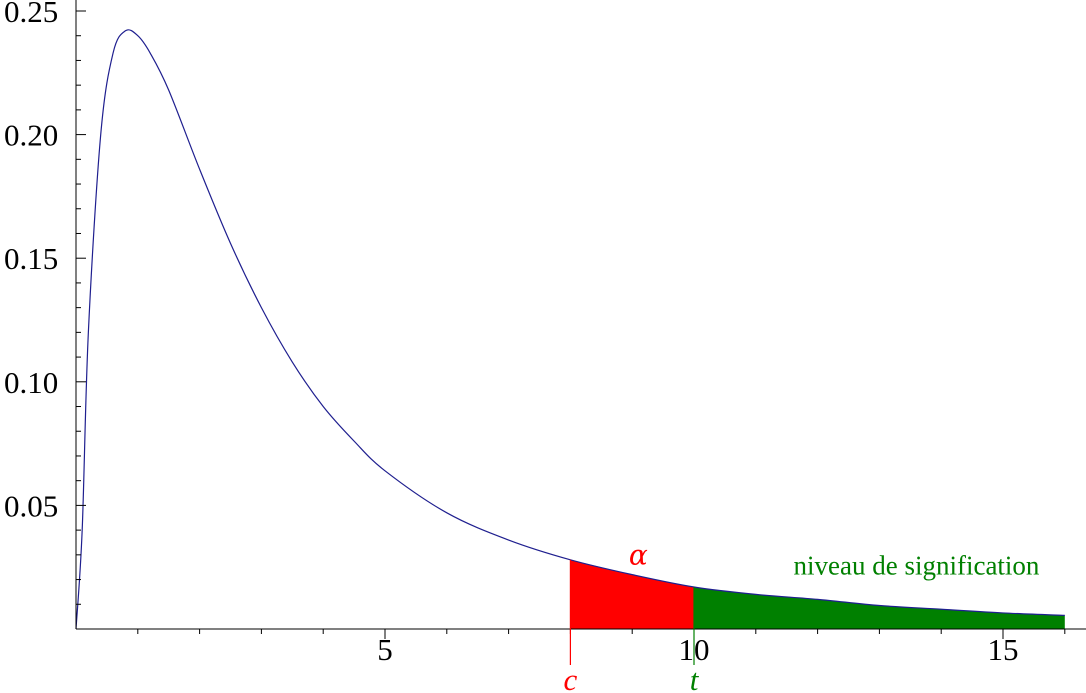 This screenshot has width=1086, height=693. I want to click on marker-label-c: c, so click(571, 677).